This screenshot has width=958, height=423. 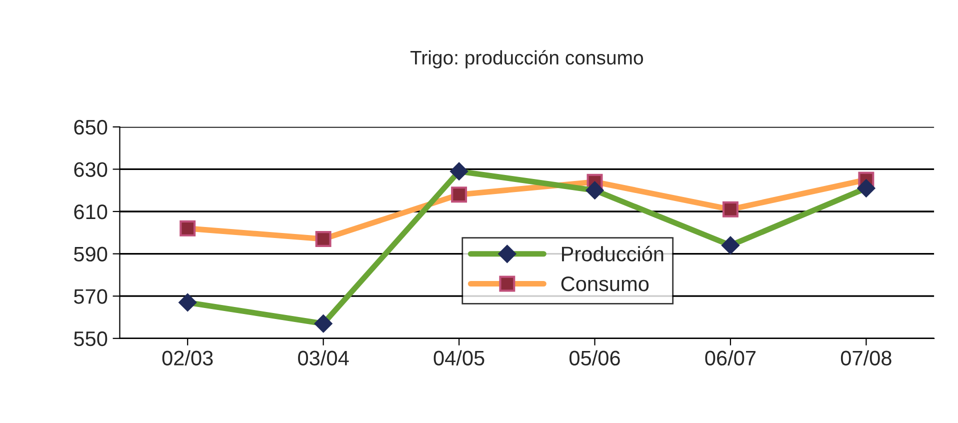 I want to click on x-tick-label: 06/07, so click(x=730, y=358).